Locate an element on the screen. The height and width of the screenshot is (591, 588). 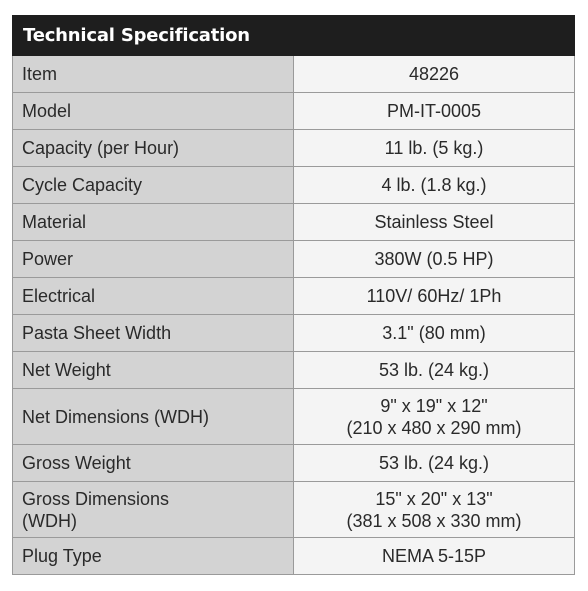
value-line: 15" x 20" x 13" is located at coordinates (434, 498).